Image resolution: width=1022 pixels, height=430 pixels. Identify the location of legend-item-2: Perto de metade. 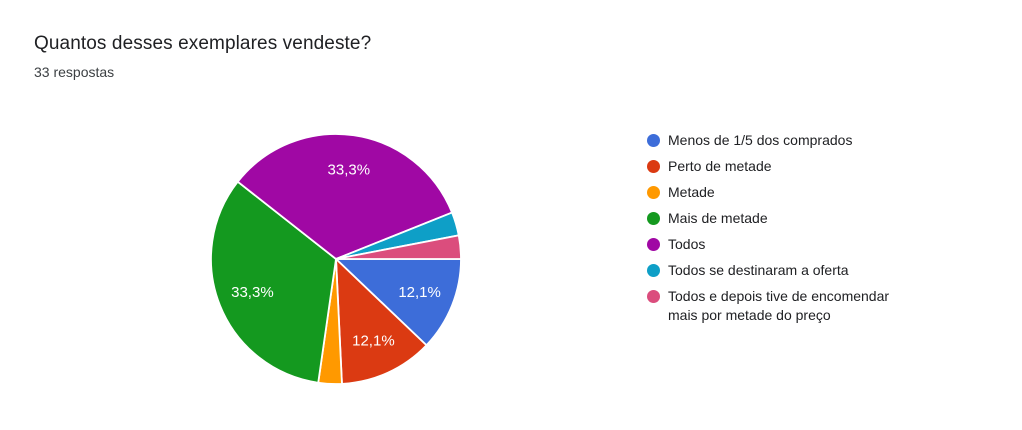
(782, 166).